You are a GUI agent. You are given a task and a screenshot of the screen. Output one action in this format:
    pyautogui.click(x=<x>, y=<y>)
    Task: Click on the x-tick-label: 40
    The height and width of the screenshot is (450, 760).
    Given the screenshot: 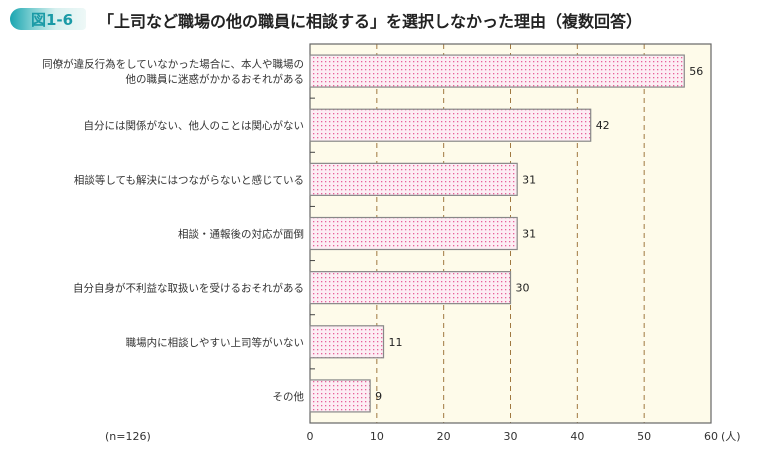 What is the action you would take?
    pyautogui.click(x=577, y=436)
    